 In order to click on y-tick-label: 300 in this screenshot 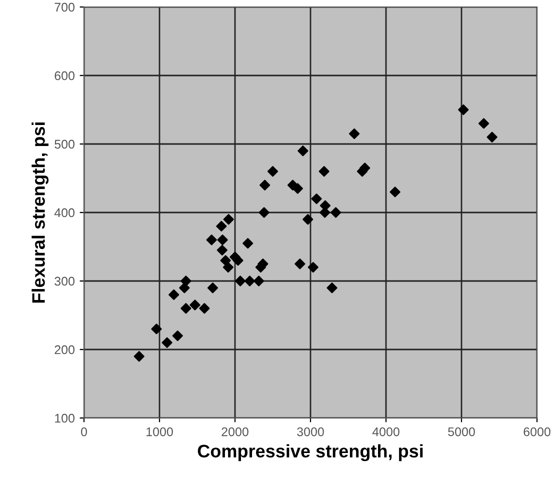, I will do `click(64, 281)`.